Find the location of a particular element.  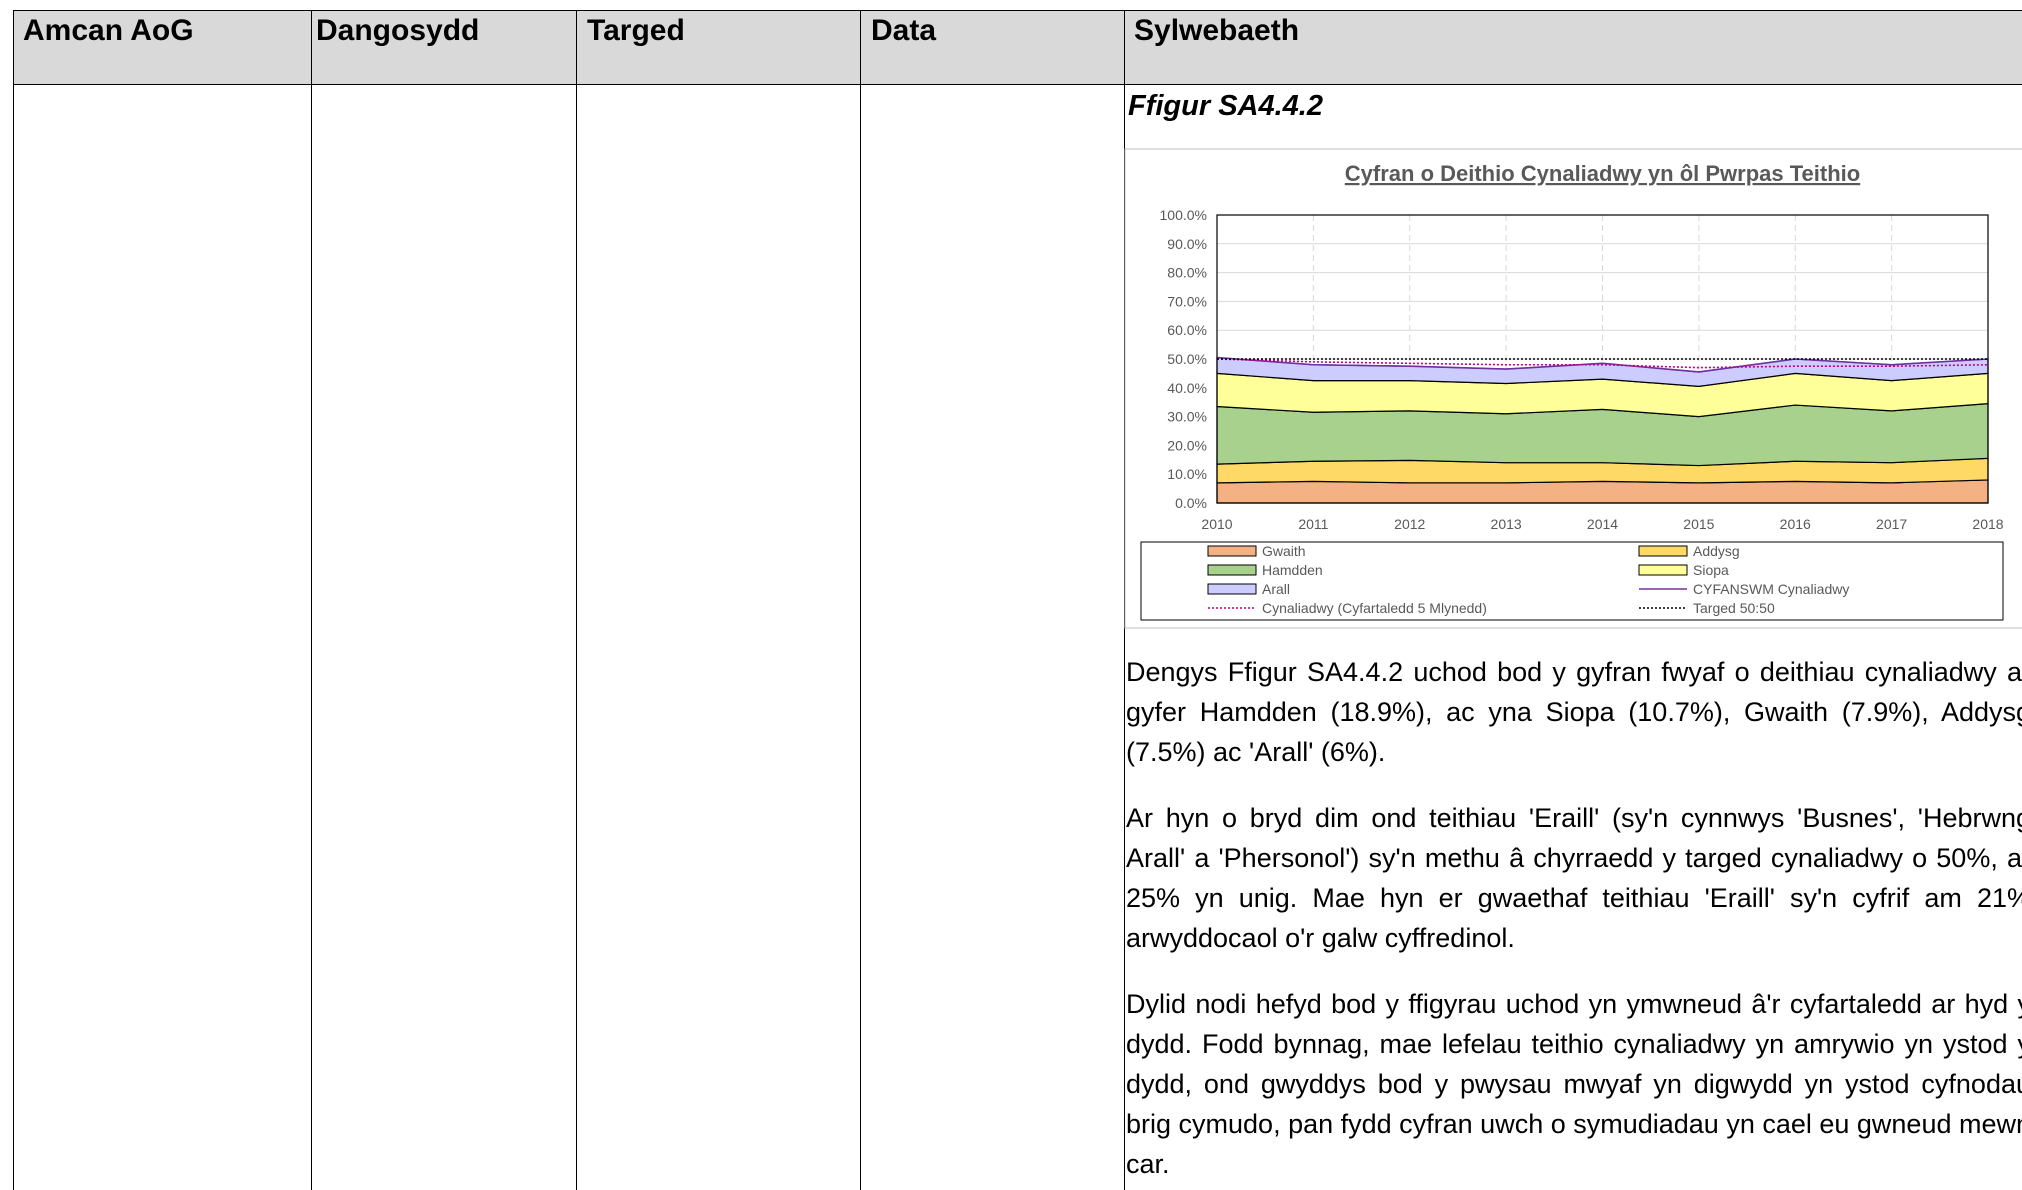

y-tick-label: 30.0% is located at coordinates (1187, 417).